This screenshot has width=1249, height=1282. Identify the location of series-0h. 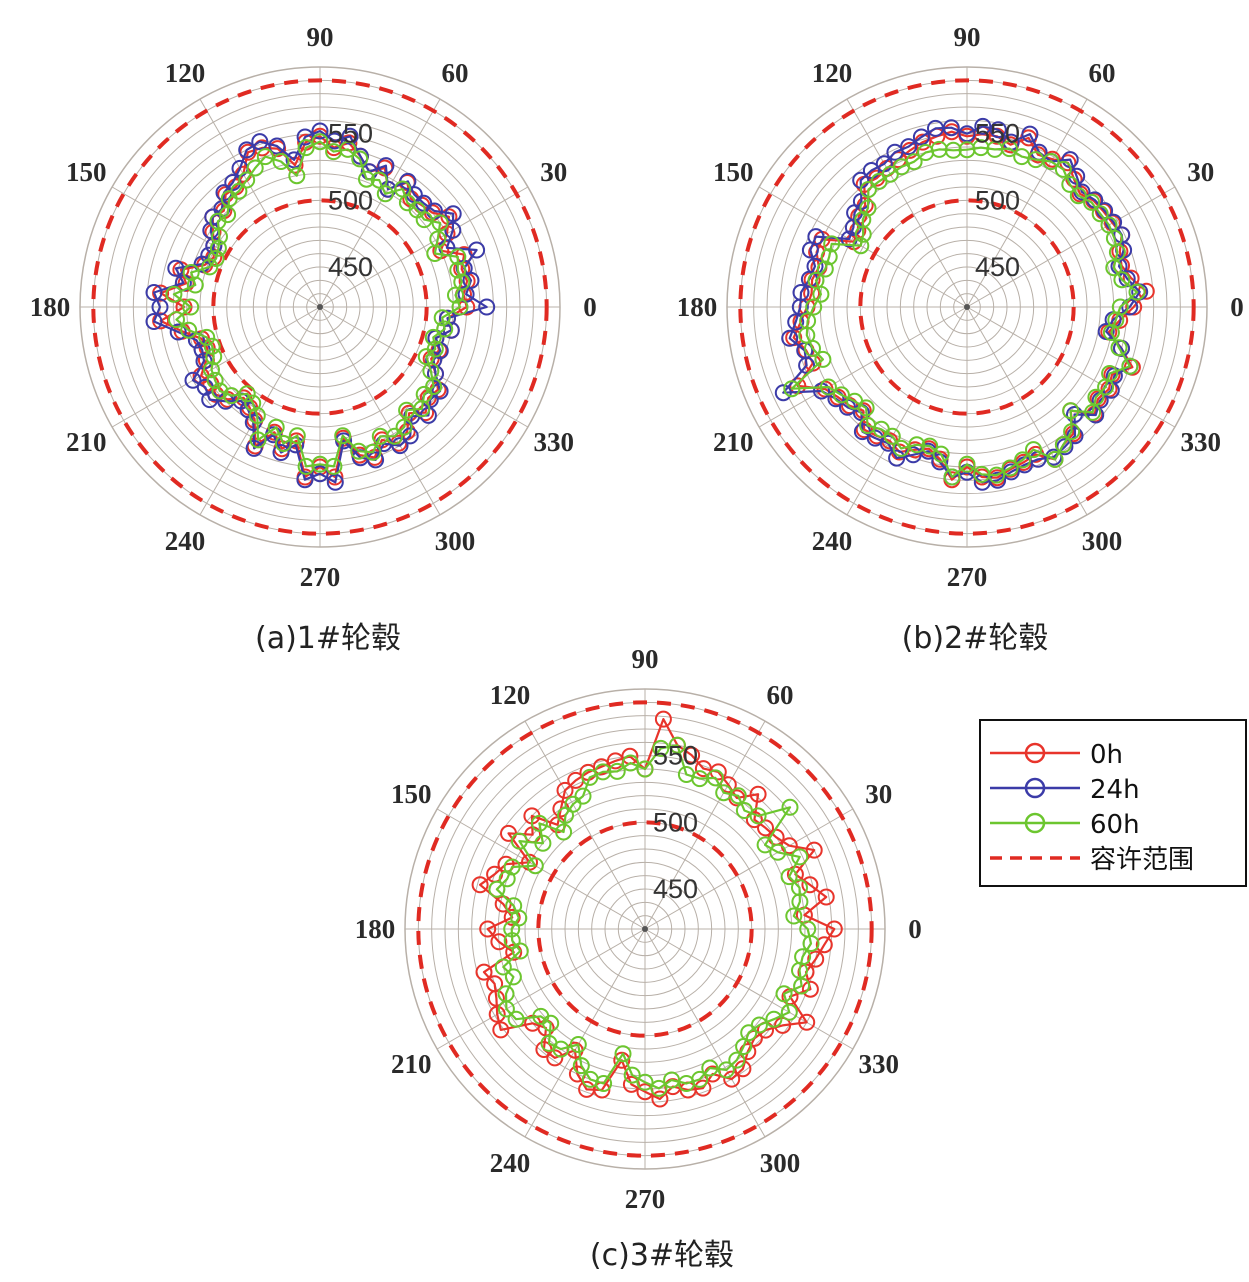
(657, 909).